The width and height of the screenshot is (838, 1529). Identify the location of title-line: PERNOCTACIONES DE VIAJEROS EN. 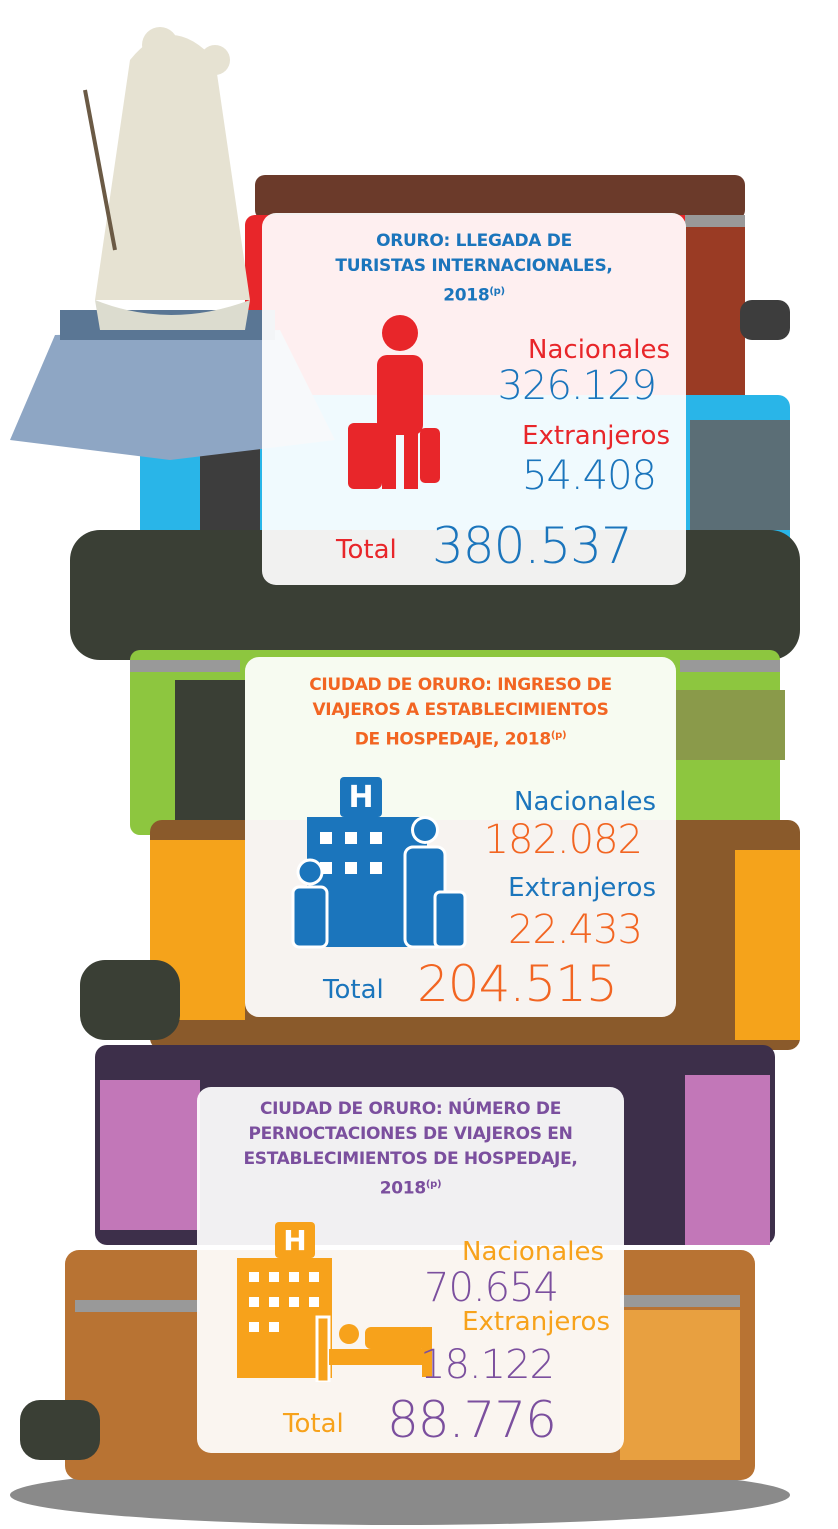
(410, 1134).